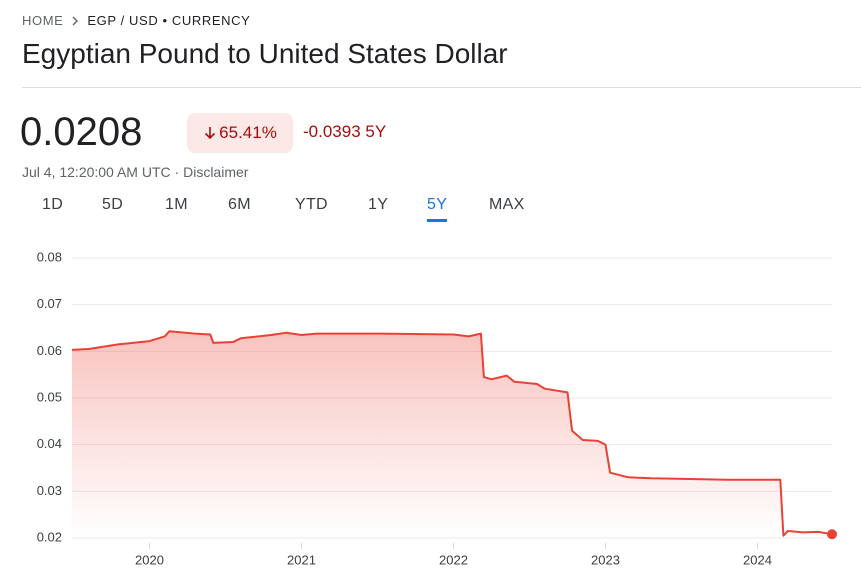  I want to click on timestamp-line: Jul 4, 12:20:00 AM UTC · Disclaimer, so click(135, 172).